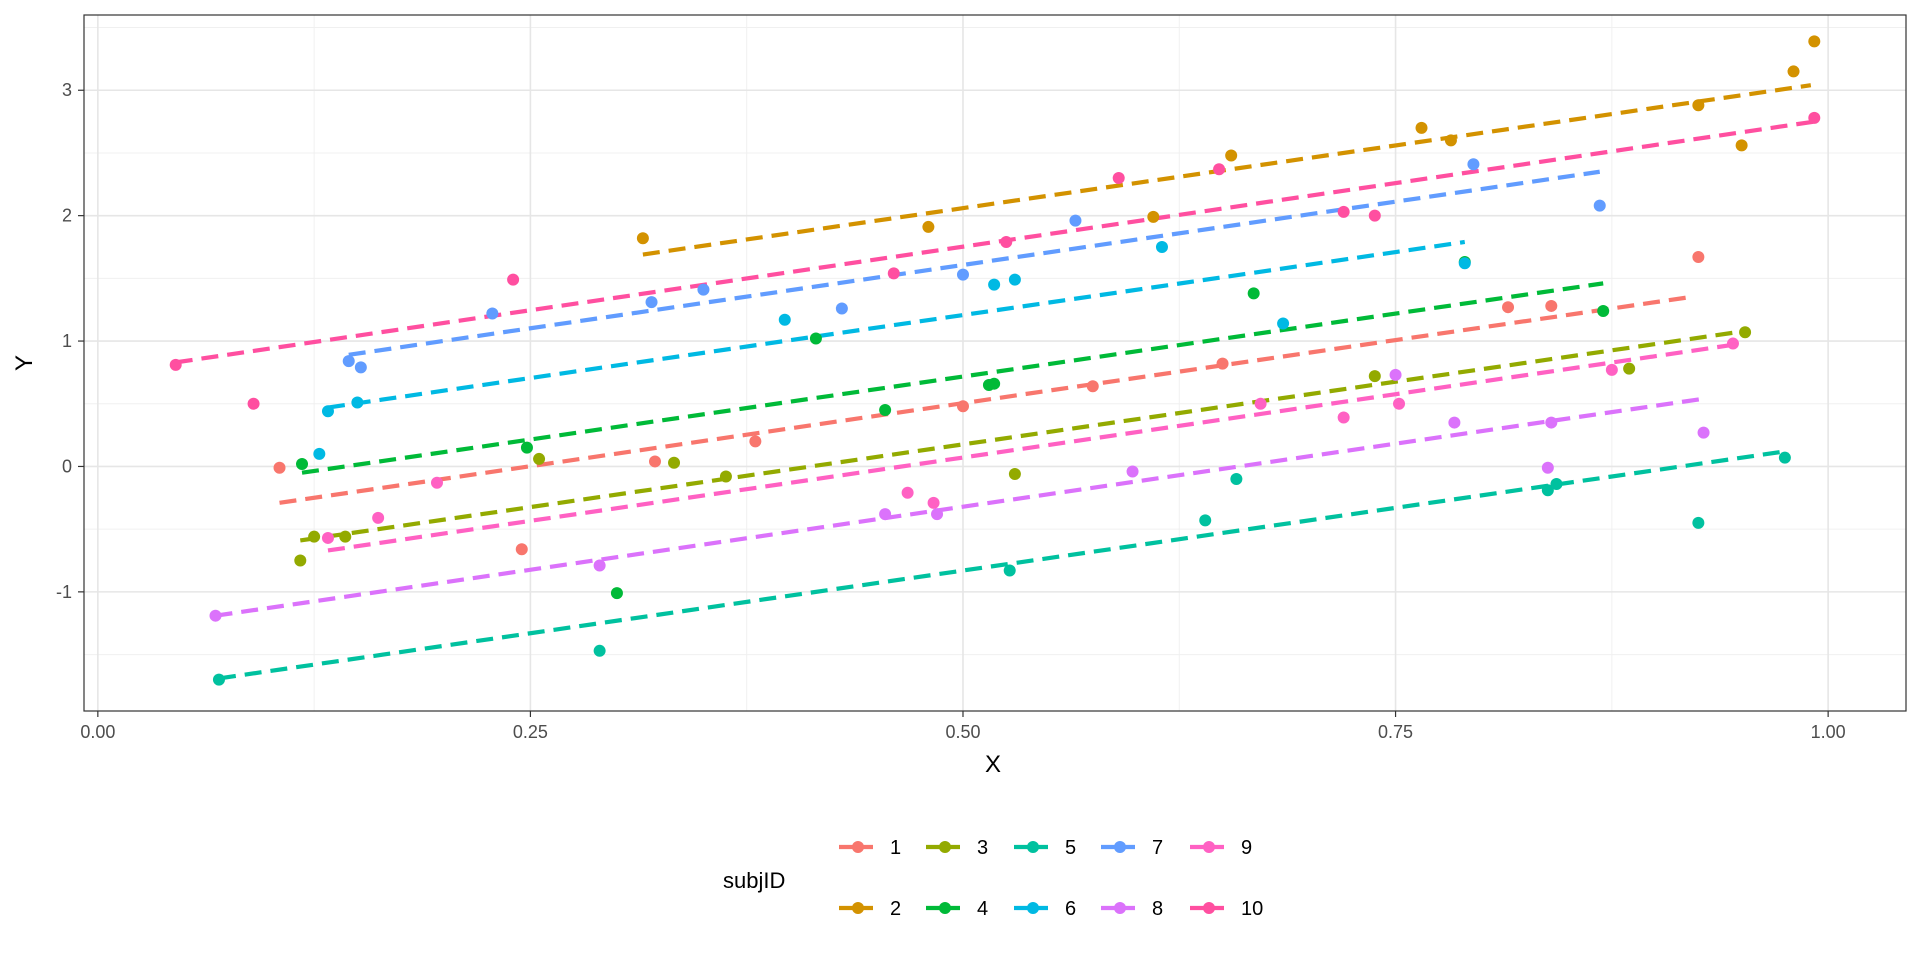 The width and height of the screenshot is (1920, 960). Describe the element at coordinates (1252, 909) in the screenshot. I see `legend-label-10: 10` at that location.